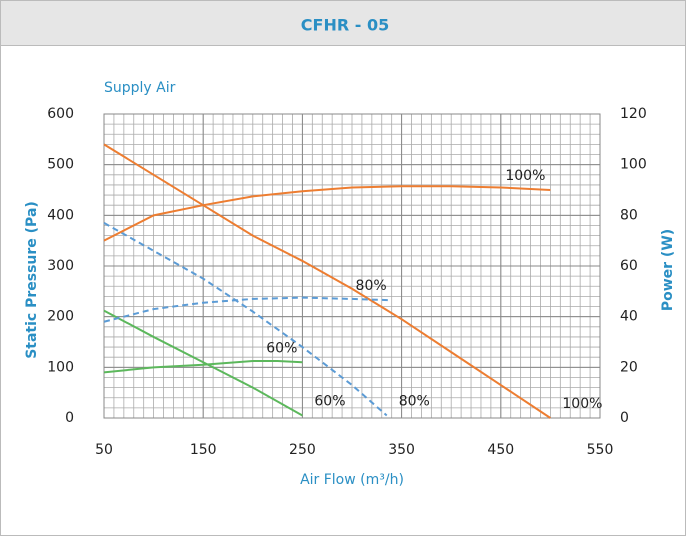 The height and width of the screenshot is (536, 686). What do you see at coordinates (104, 450) in the screenshot?
I see `x-tick-label: 50` at bounding box center [104, 450].